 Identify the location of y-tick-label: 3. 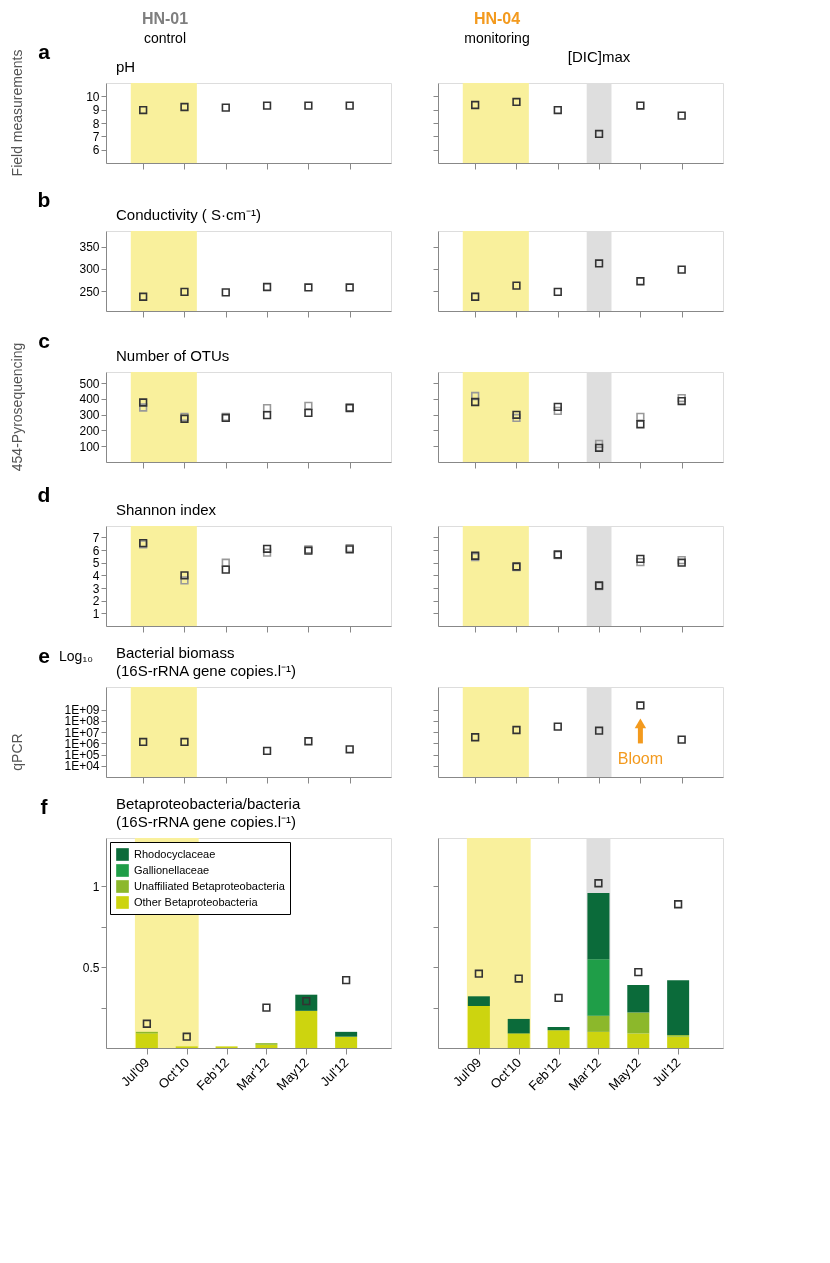
(96, 588).